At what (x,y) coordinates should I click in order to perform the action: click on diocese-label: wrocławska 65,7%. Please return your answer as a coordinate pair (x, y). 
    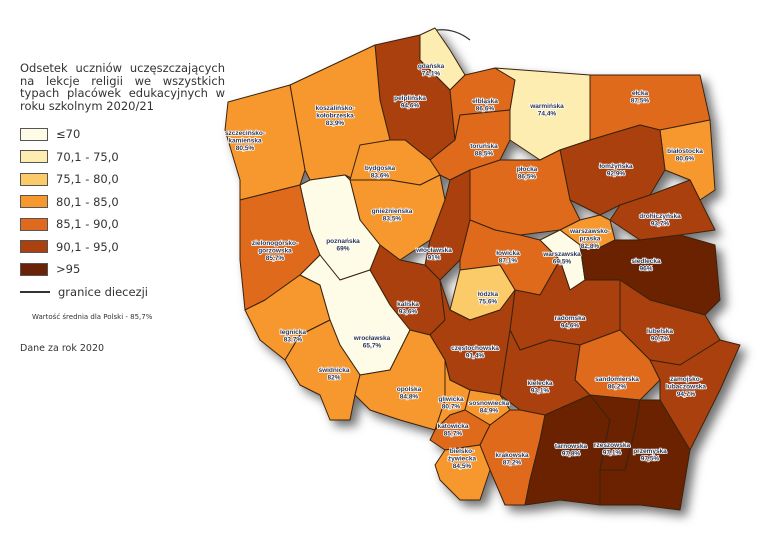
    Looking at the image, I should click on (372, 342).